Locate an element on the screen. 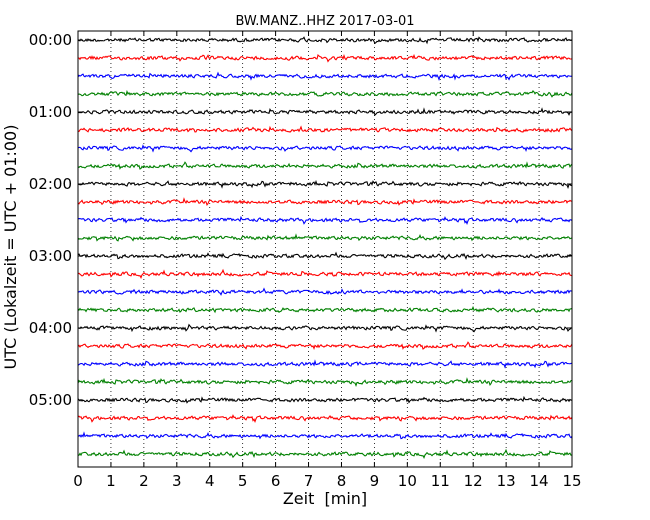 This screenshot has width=650, height=520. y-tick-label: 03:00 is located at coordinates (50, 256).